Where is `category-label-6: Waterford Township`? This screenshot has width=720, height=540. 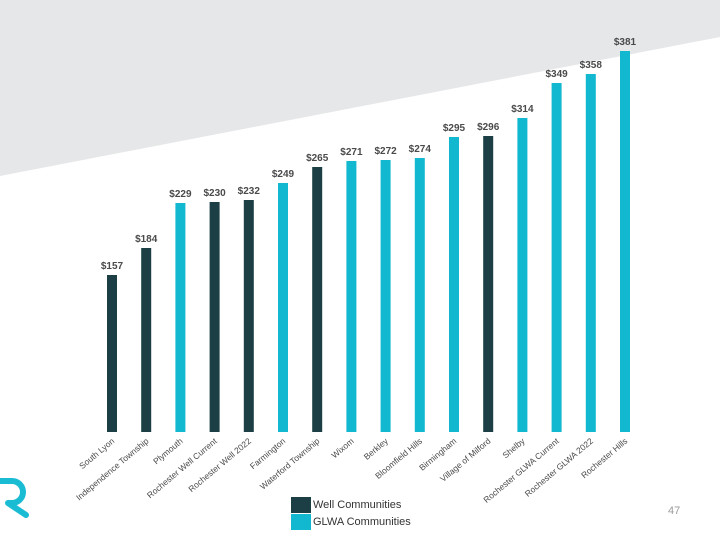 category-label-6: Waterford Township is located at coordinates (290, 464).